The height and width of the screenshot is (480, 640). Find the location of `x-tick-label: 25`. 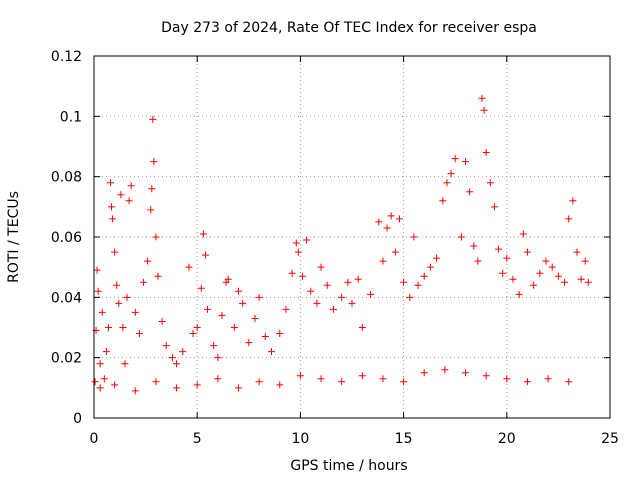

x-tick-label: 25 is located at coordinates (610, 439).